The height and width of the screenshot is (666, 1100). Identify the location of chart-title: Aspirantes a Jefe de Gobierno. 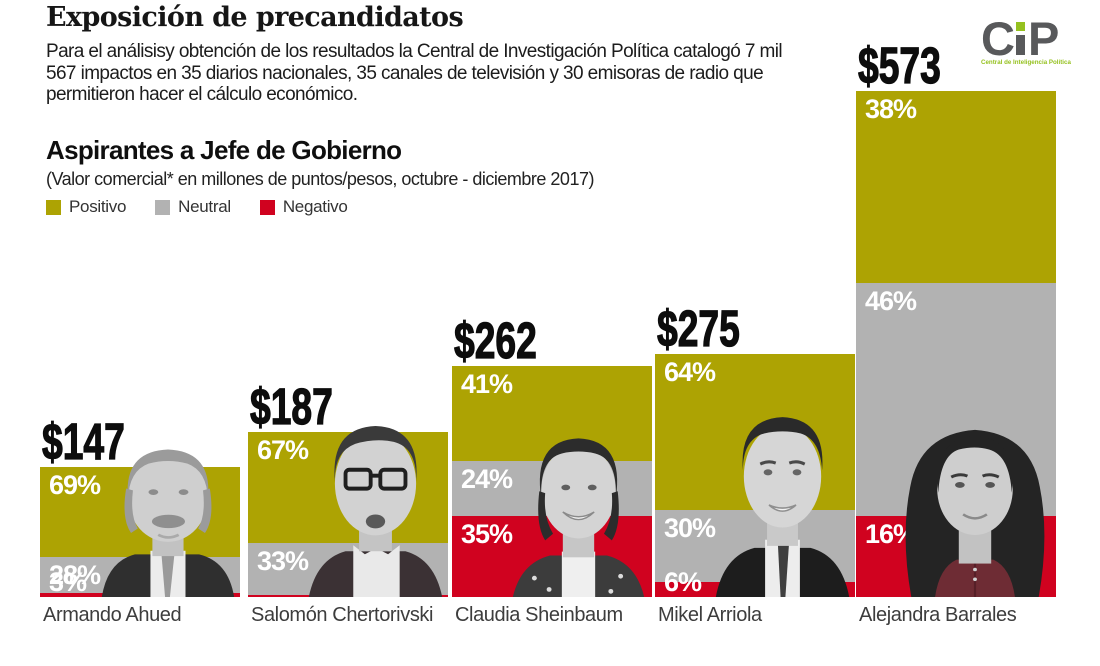
(224, 150).